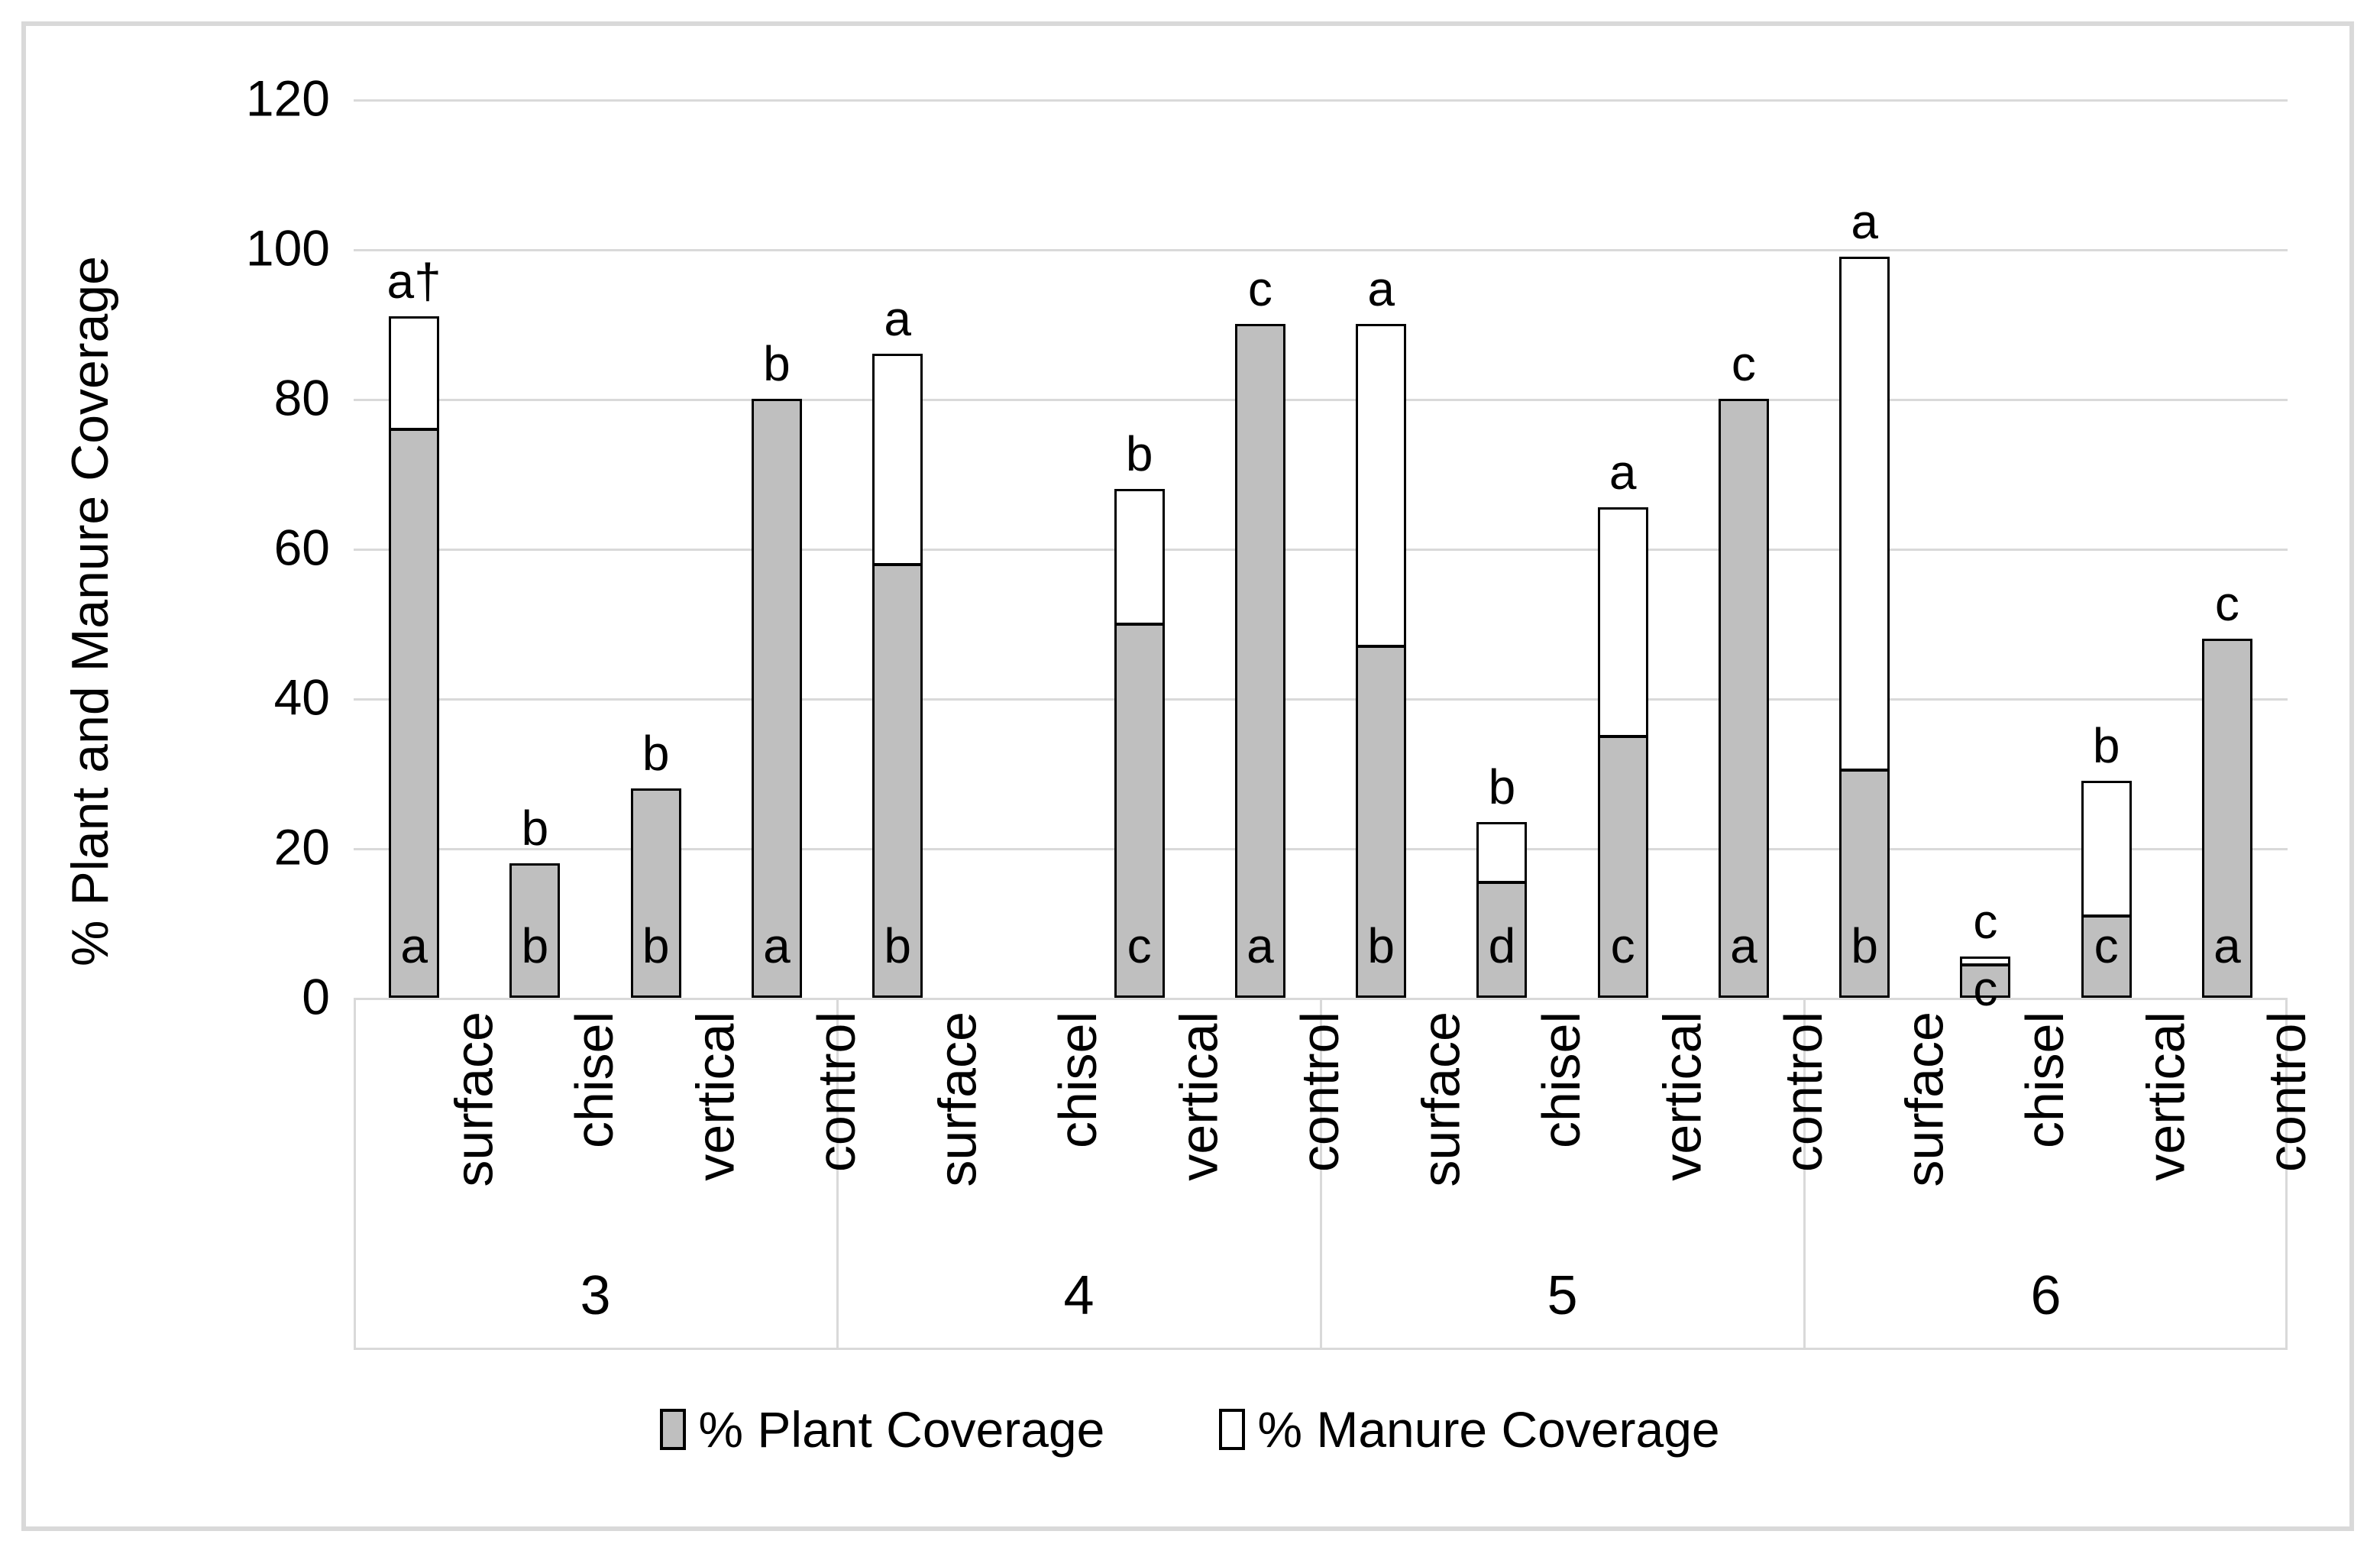  I want to click on manure-coverage-swatch, so click(1232, 1429).